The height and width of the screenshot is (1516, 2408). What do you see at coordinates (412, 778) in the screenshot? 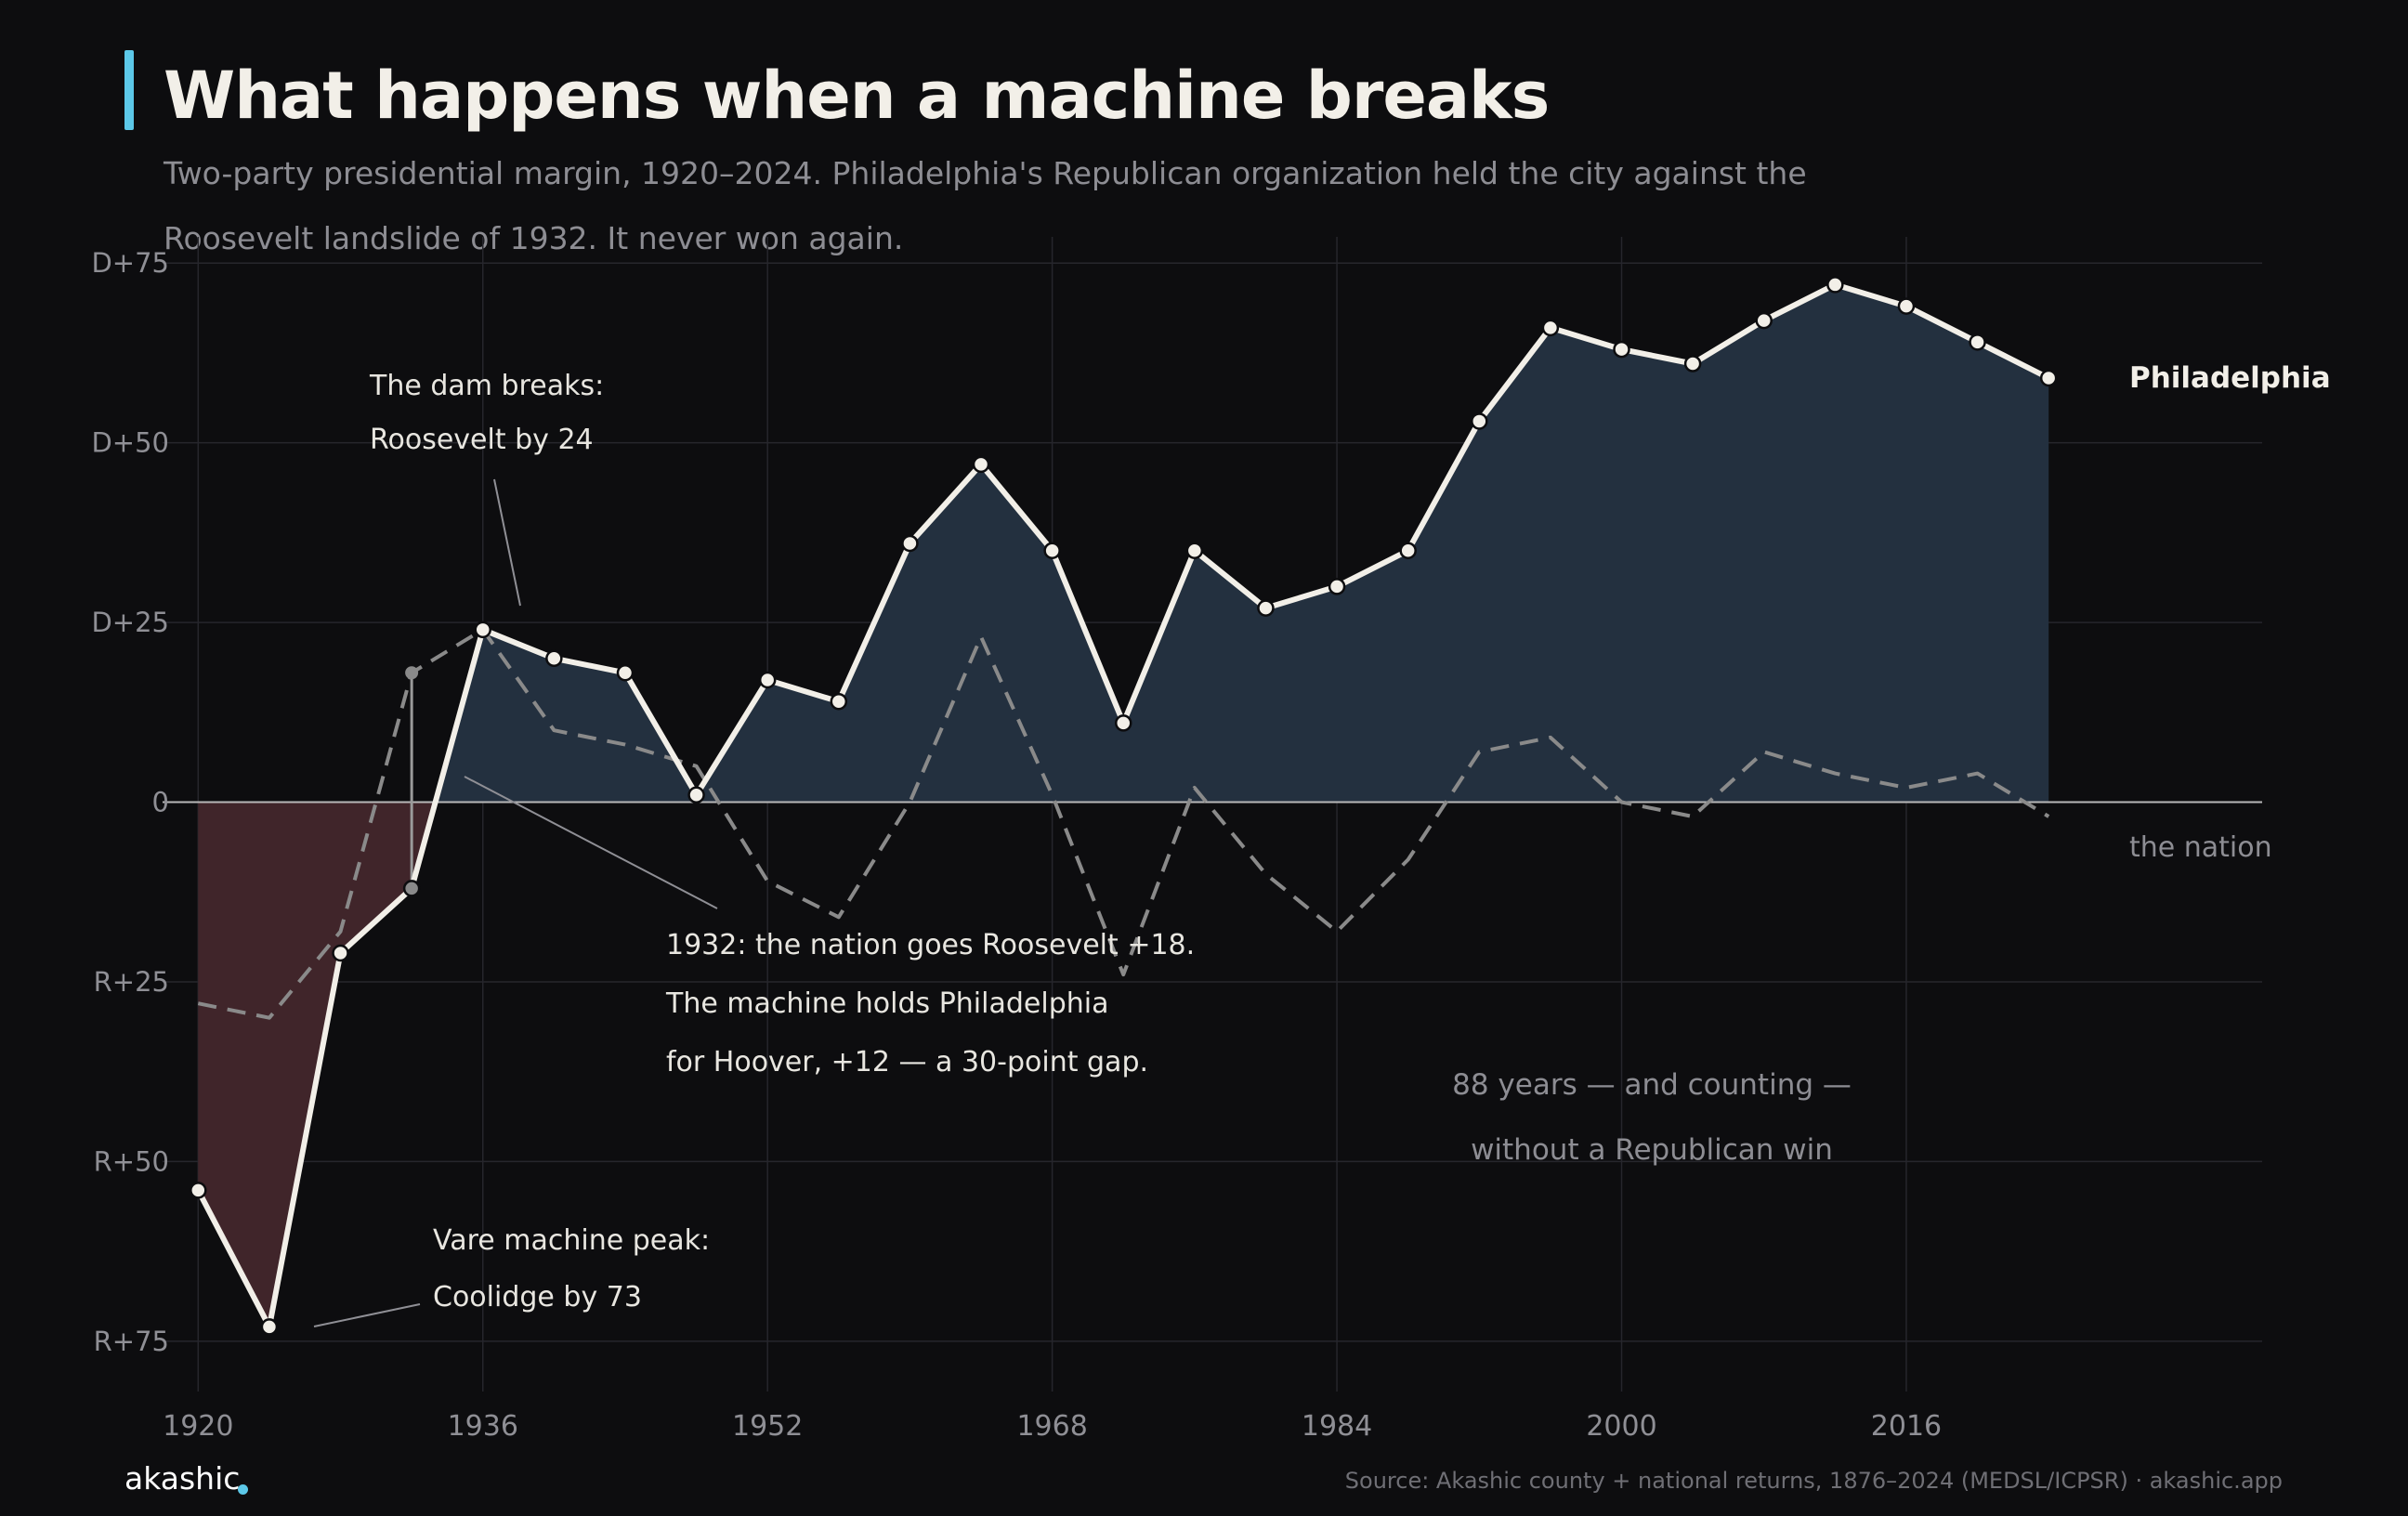
I see `gap-bracket-1932` at bounding box center [412, 778].